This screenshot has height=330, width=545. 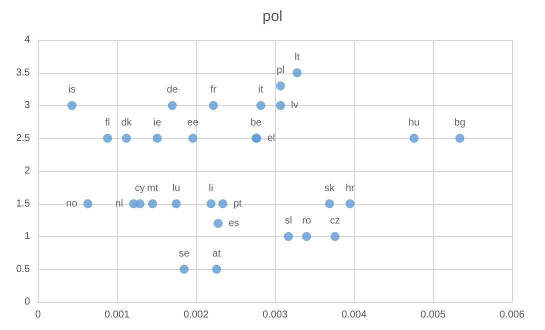 I want to click on data-label: lu, so click(x=176, y=188).